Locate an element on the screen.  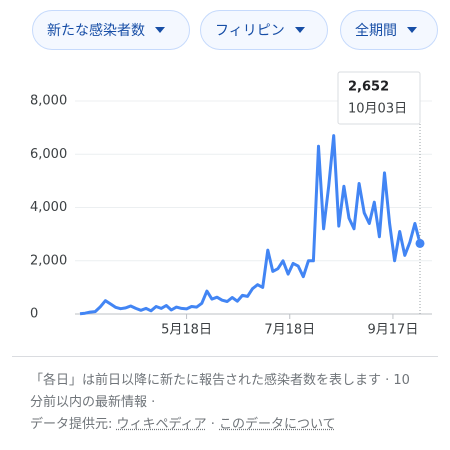
about-link: このデータについて is located at coordinates (277, 424).